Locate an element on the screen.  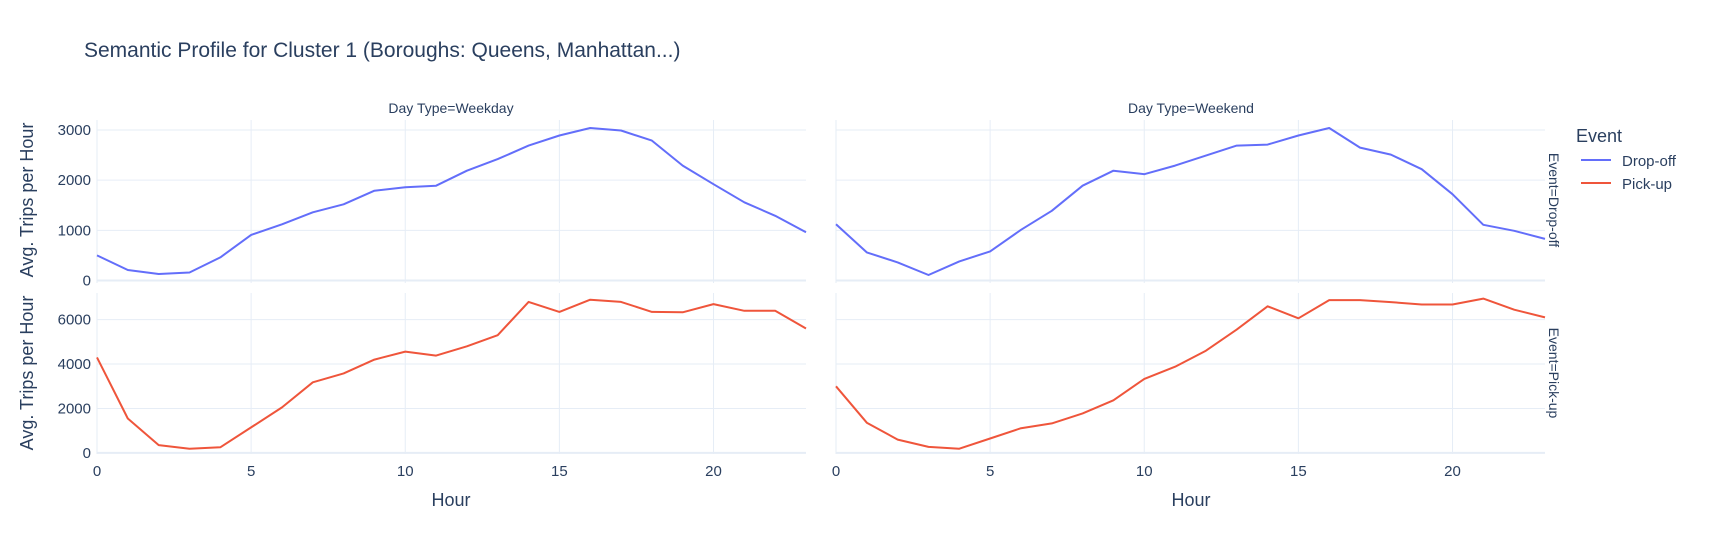
y-axis-title-top: Avg. Trips per Hour is located at coordinates (27, 200).